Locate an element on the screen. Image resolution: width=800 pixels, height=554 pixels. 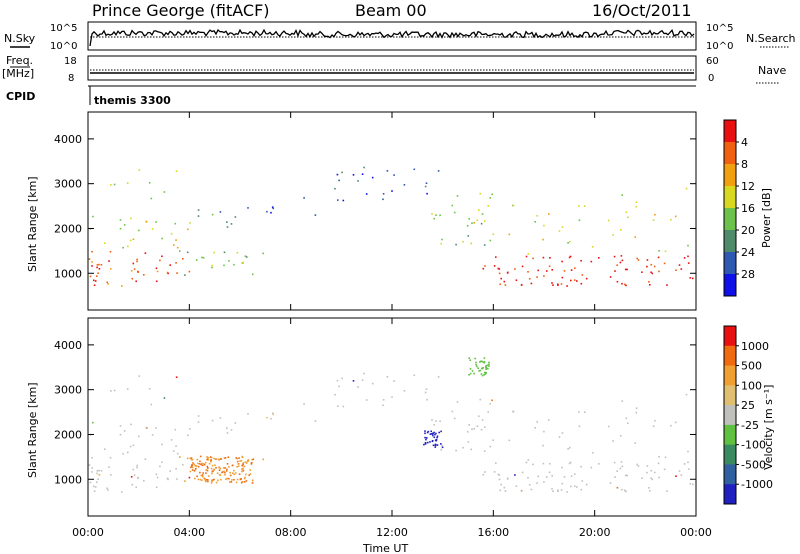
nave-tick-bottom: 0 is located at coordinates (711, 78).